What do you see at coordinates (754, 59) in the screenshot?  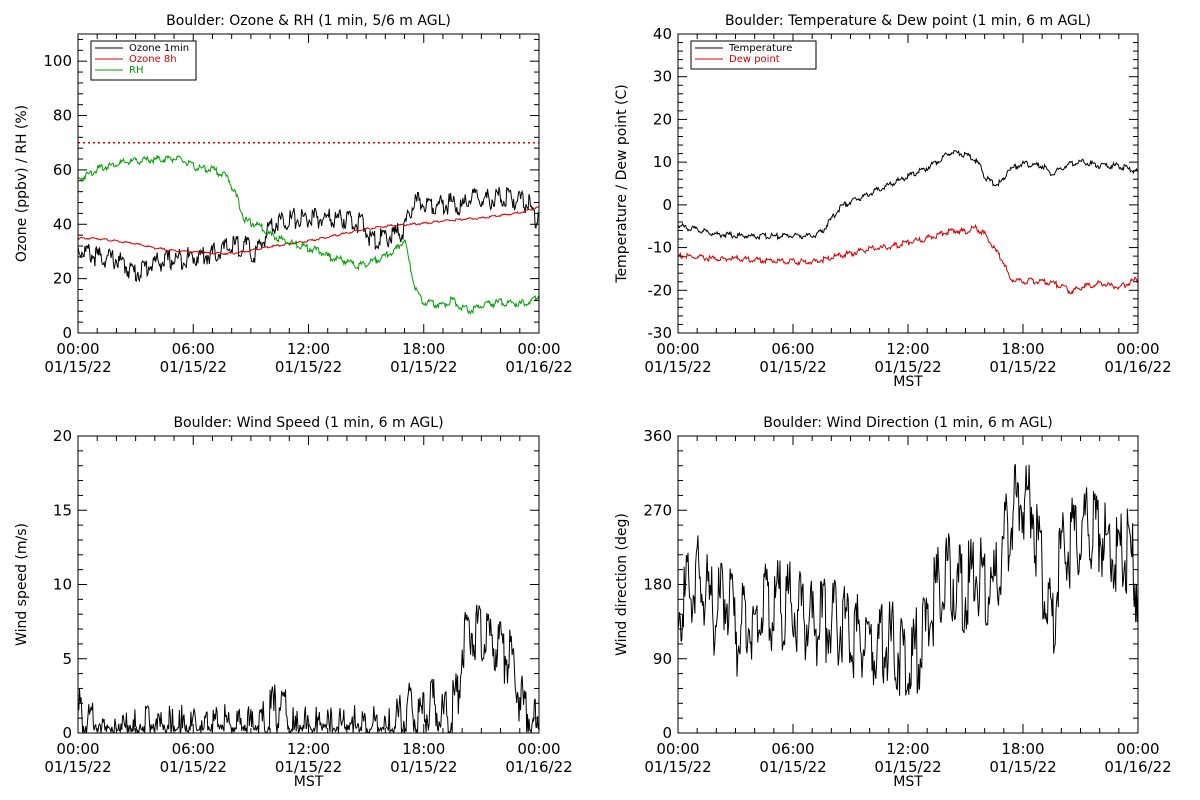 I see `legend-label: Dew point` at bounding box center [754, 59].